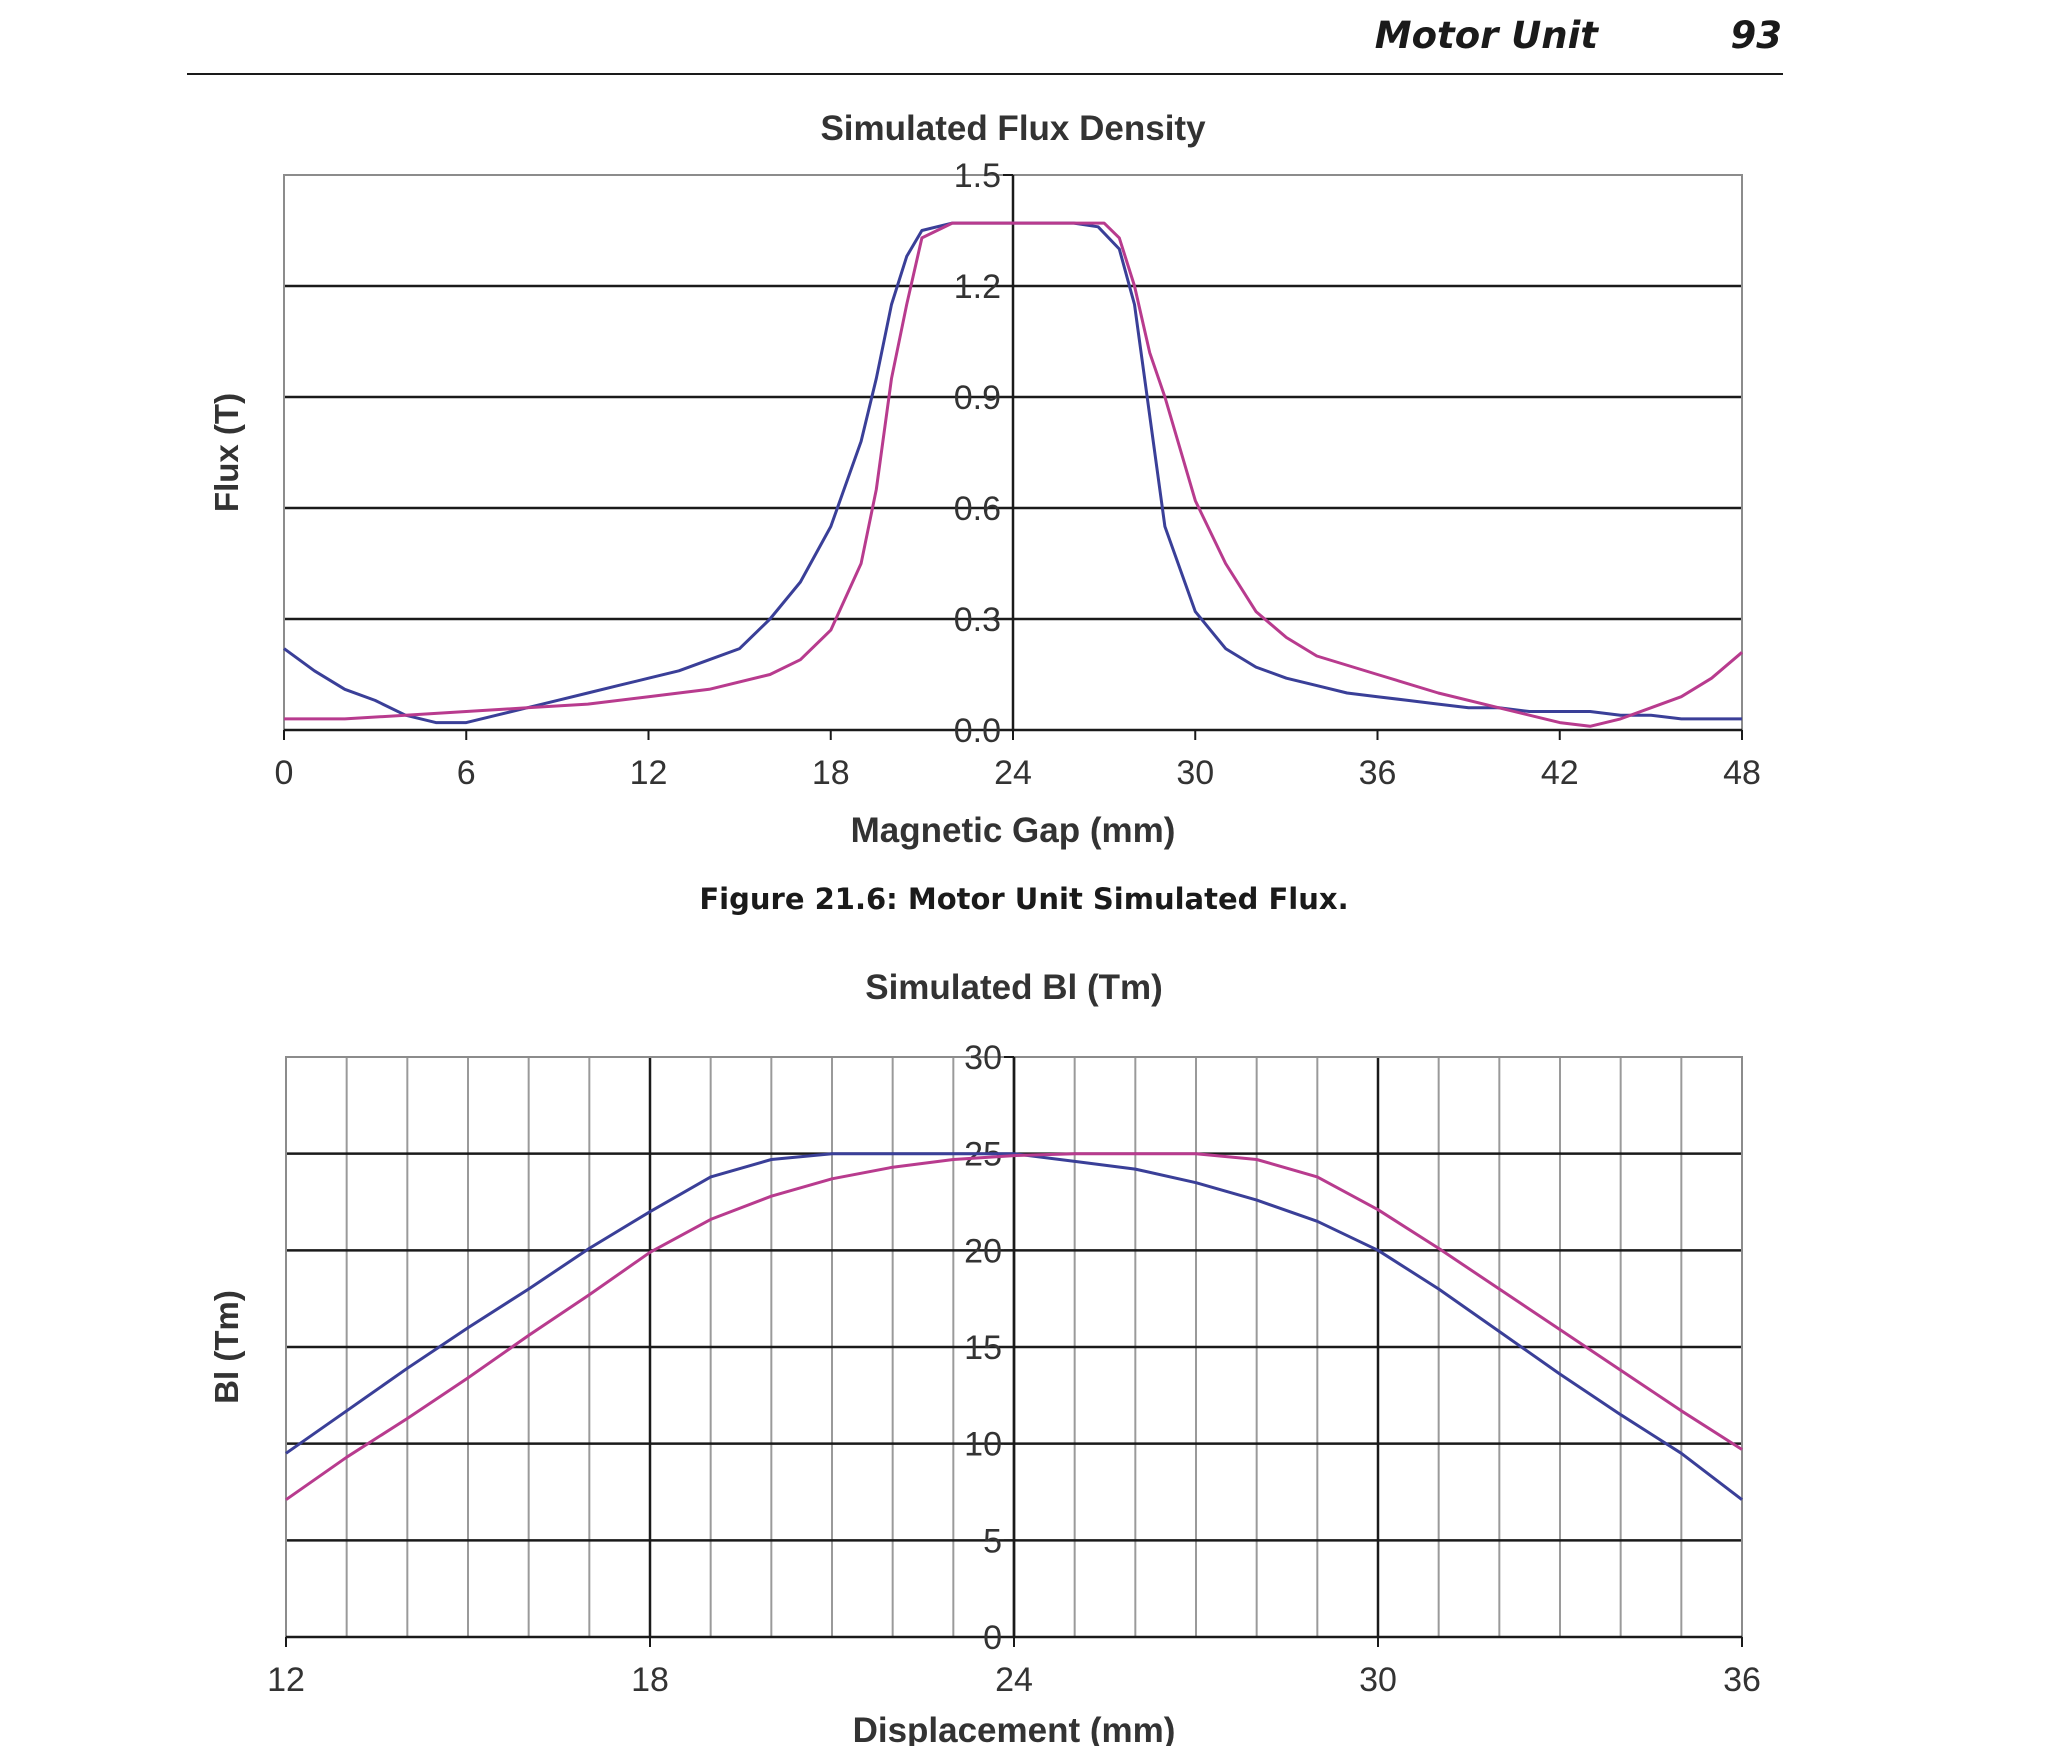 This screenshot has height=1746, width=2048. Describe the element at coordinates (226, 452) in the screenshot. I see `y-axis-title: Flux (T)` at that location.